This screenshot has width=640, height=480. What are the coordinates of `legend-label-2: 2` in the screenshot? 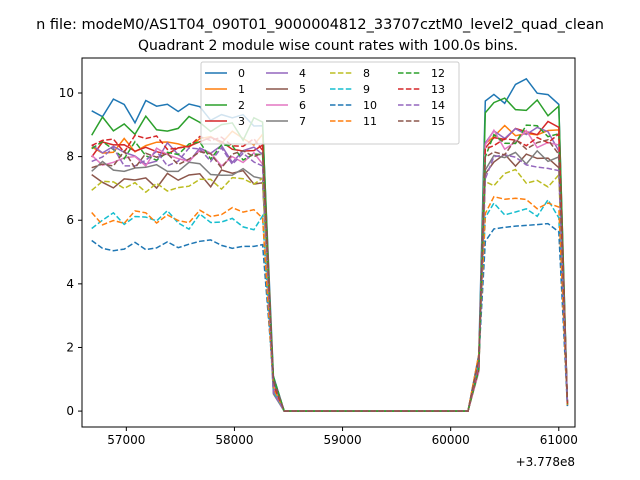 It's located at (241, 105).